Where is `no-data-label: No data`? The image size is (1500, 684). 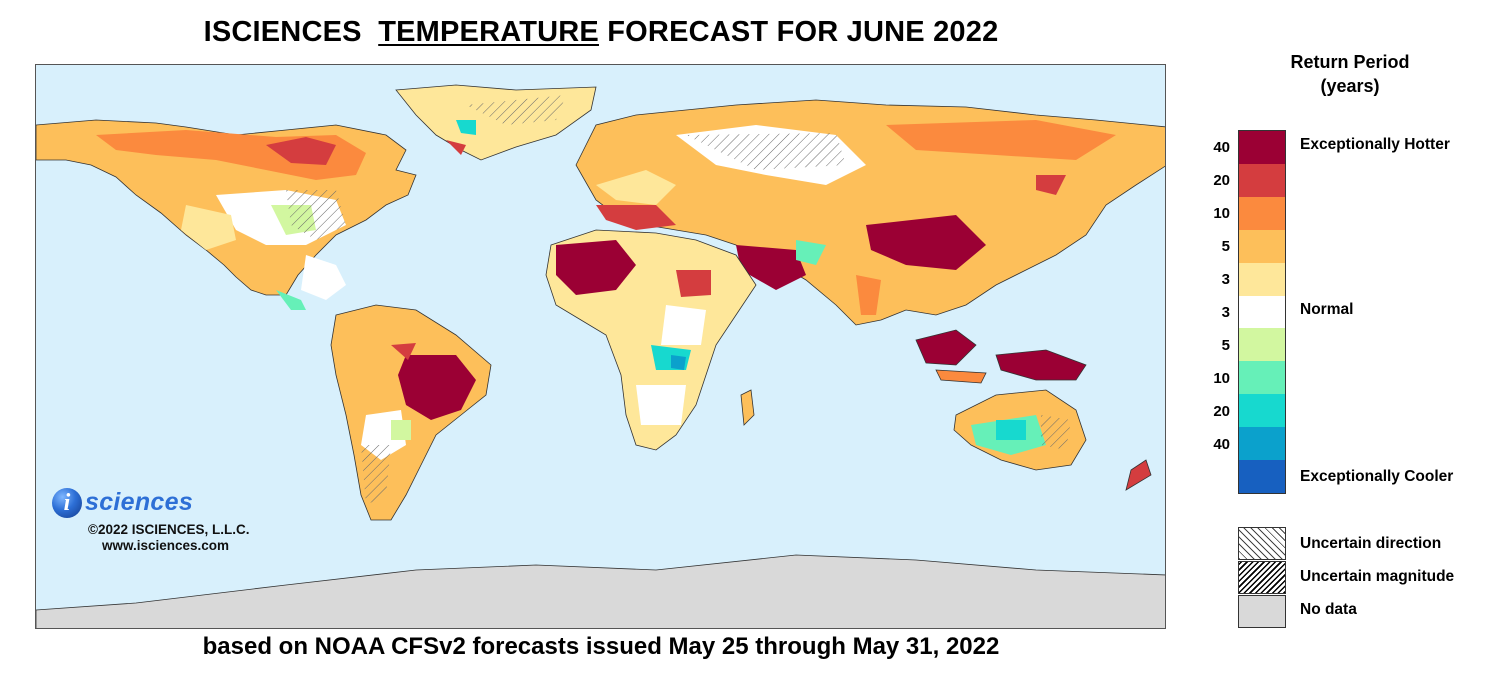
no-data-label: No data is located at coordinates (1328, 609).